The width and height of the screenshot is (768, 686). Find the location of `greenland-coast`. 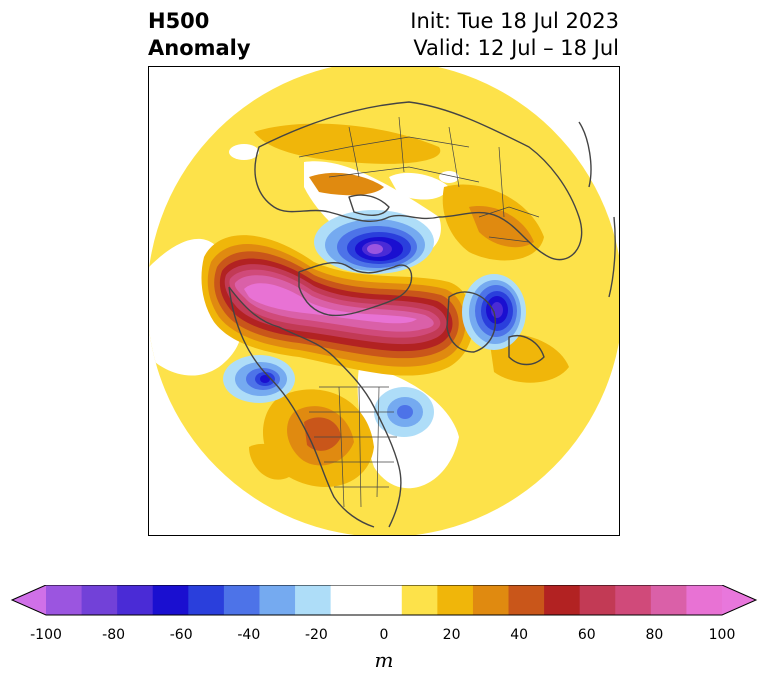

greenland-coast is located at coordinates (355, 289).